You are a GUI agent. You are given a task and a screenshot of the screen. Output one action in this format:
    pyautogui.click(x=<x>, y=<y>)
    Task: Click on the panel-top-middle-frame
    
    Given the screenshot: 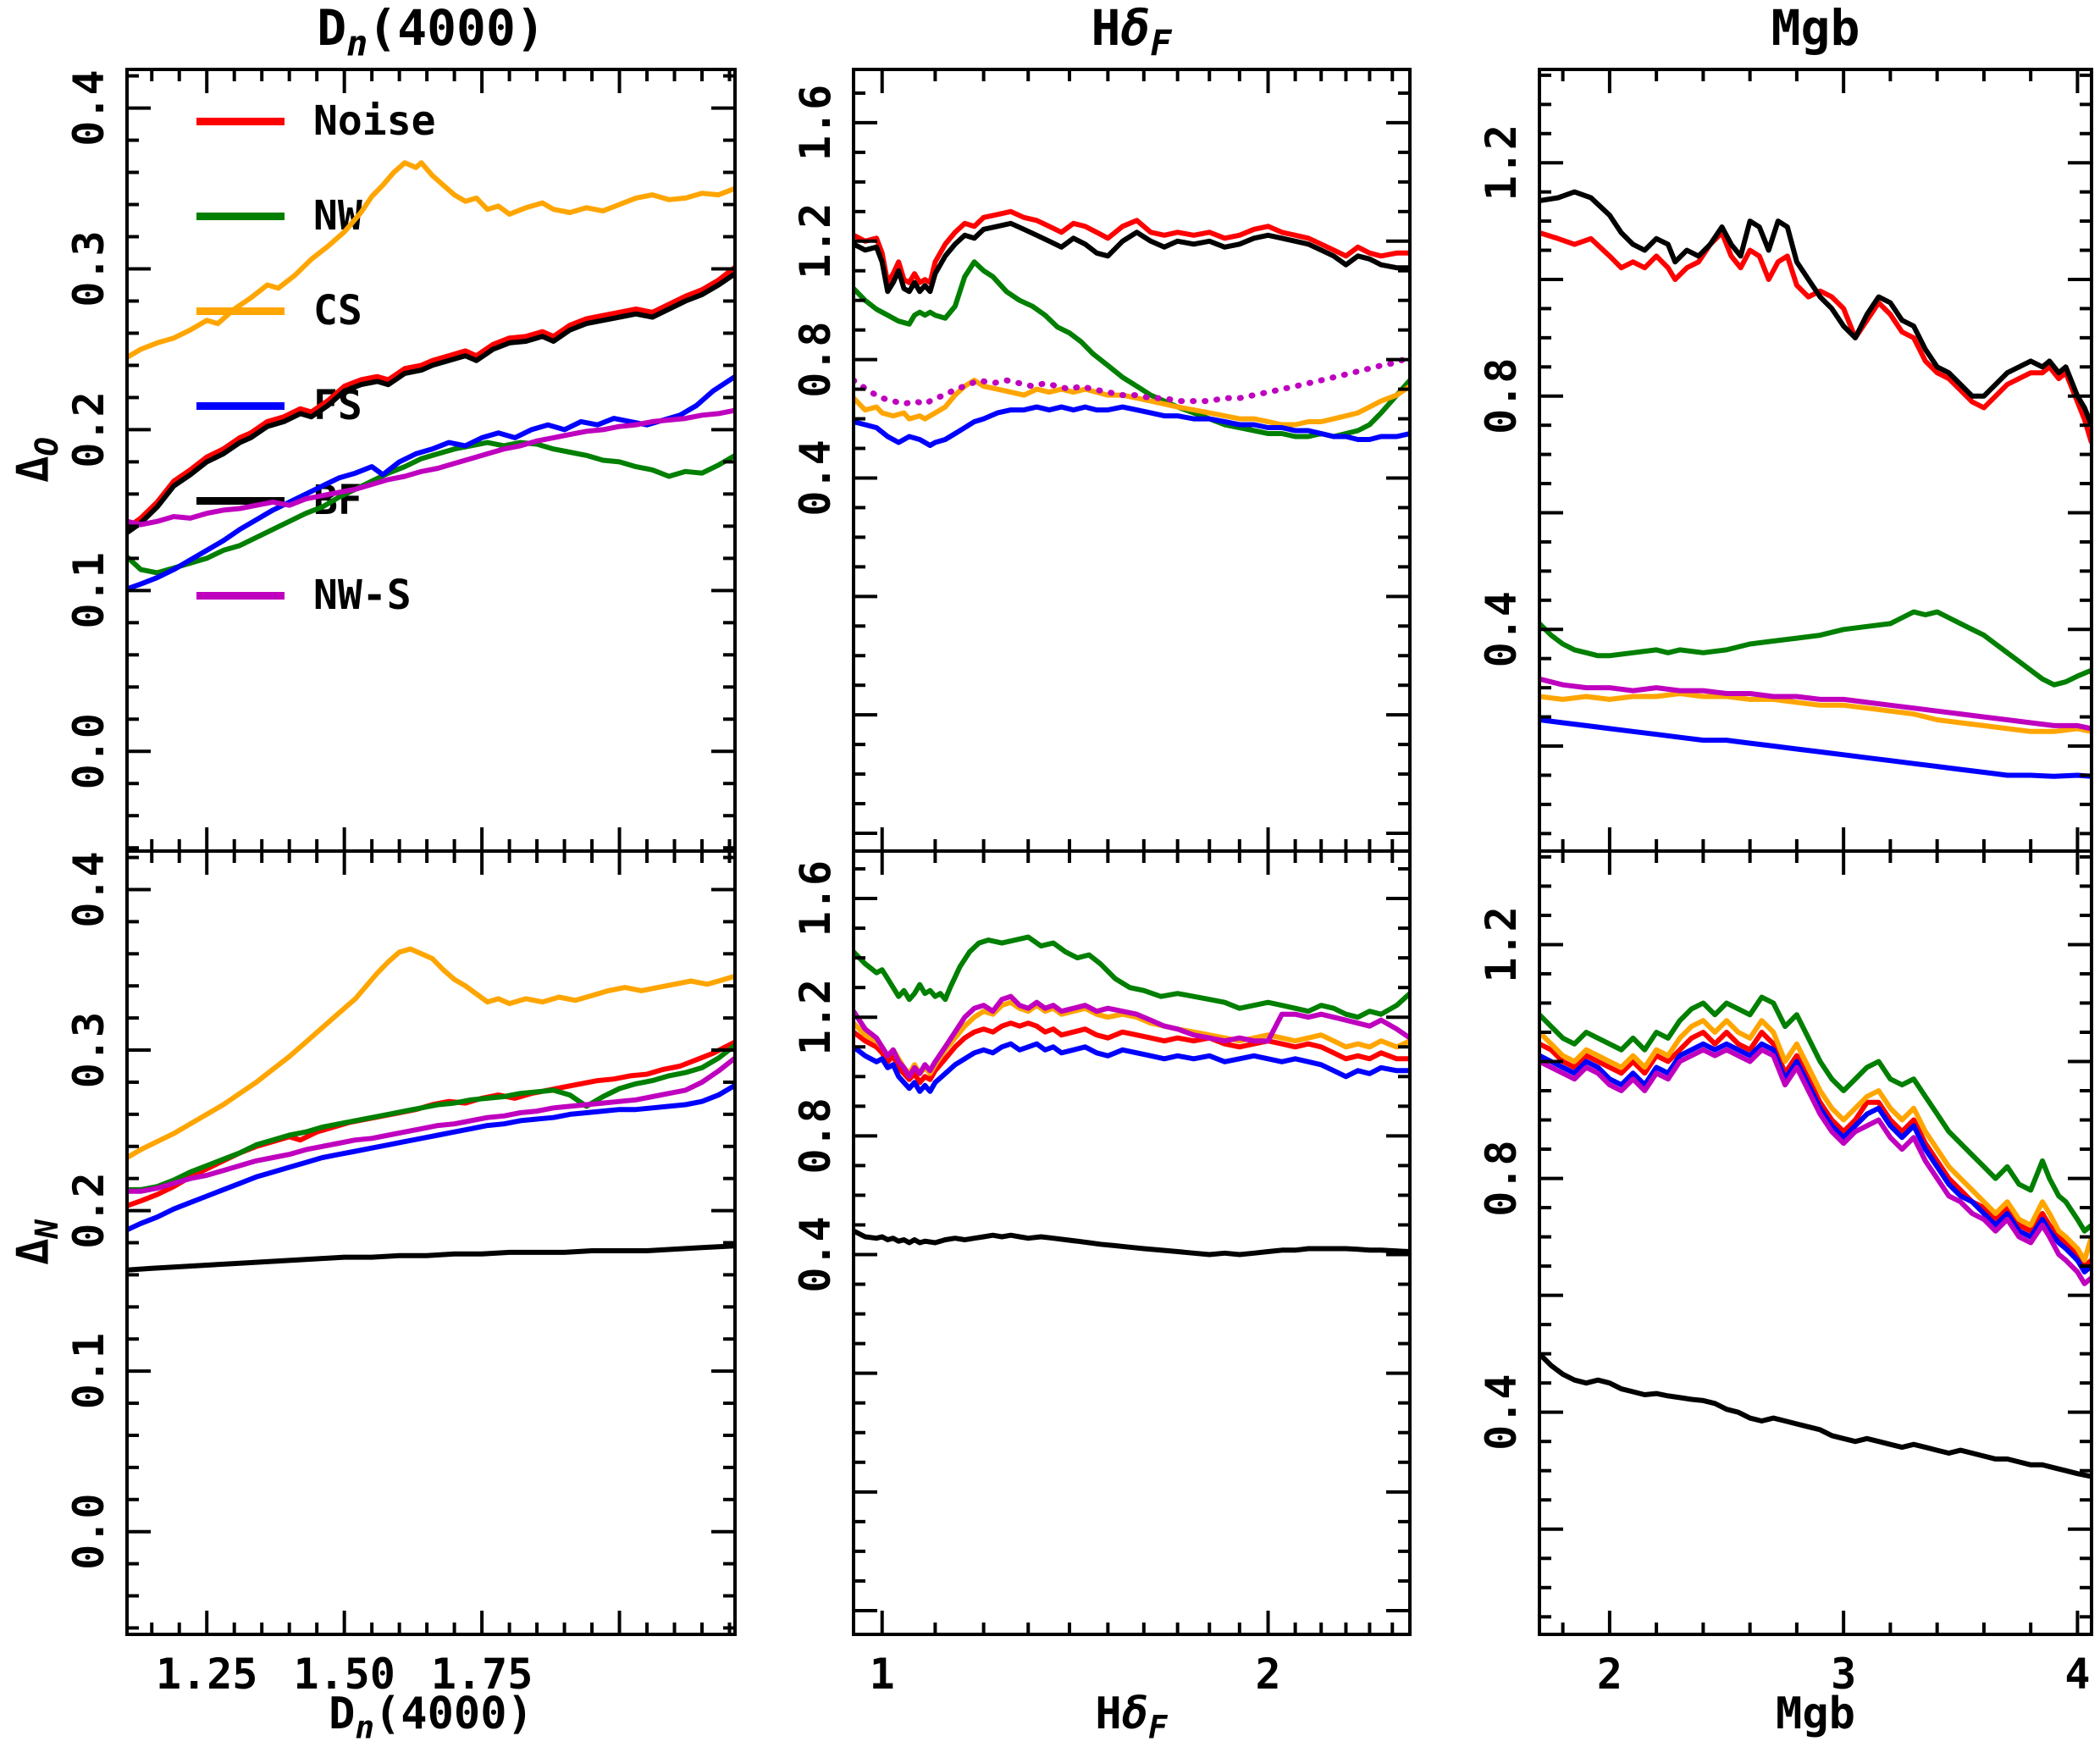 What is the action you would take?
    pyautogui.click(x=1132, y=460)
    